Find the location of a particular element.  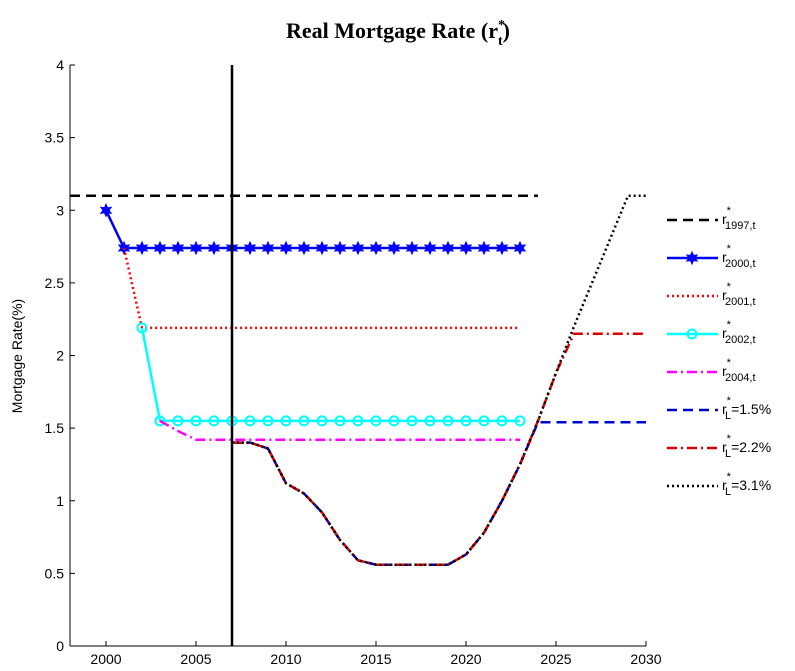

y-tick-label: 0 is located at coordinates (60, 646).